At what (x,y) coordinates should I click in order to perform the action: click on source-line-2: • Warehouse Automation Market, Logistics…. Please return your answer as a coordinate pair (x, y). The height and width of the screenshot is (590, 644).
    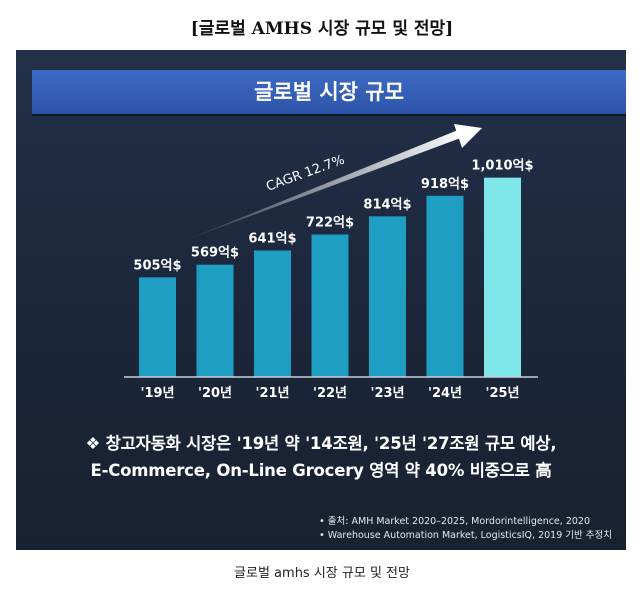
    Looking at the image, I should click on (465, 535).